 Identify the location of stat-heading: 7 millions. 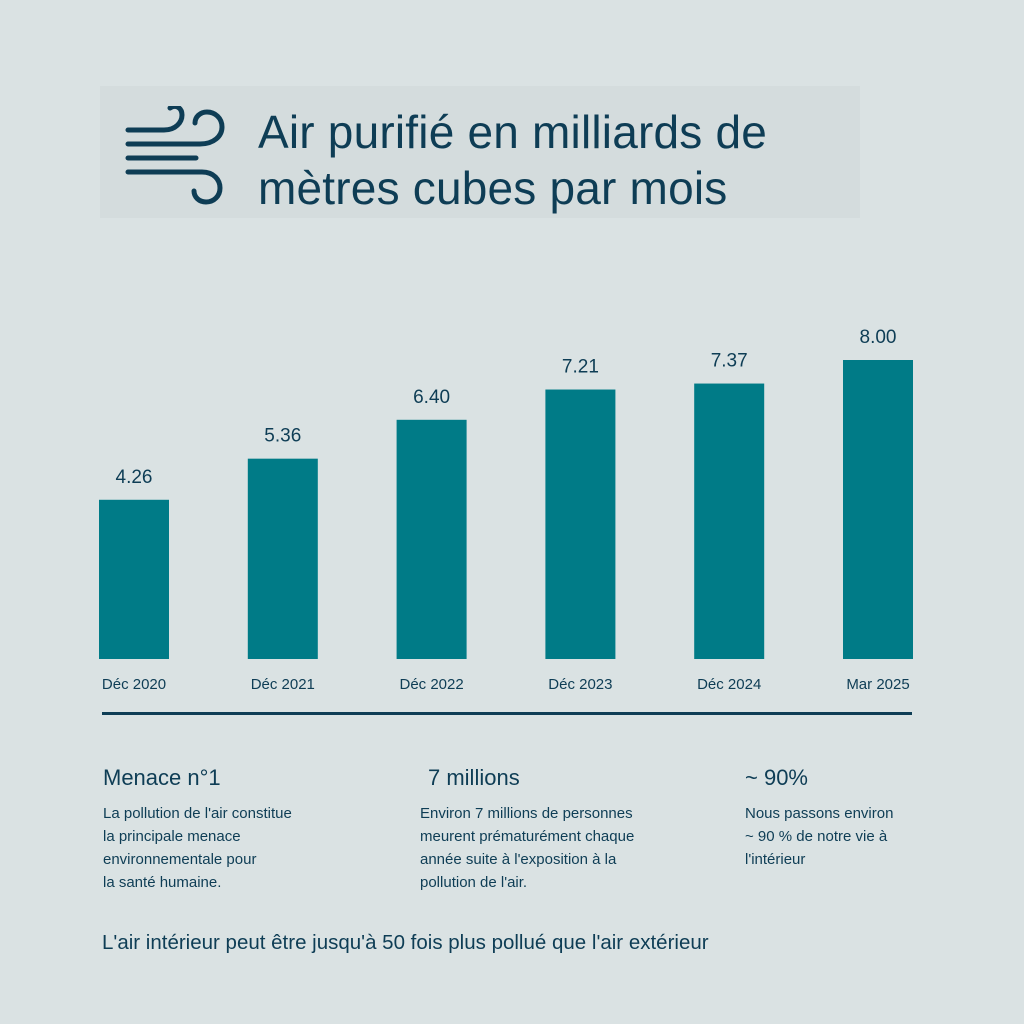
(474, 777).